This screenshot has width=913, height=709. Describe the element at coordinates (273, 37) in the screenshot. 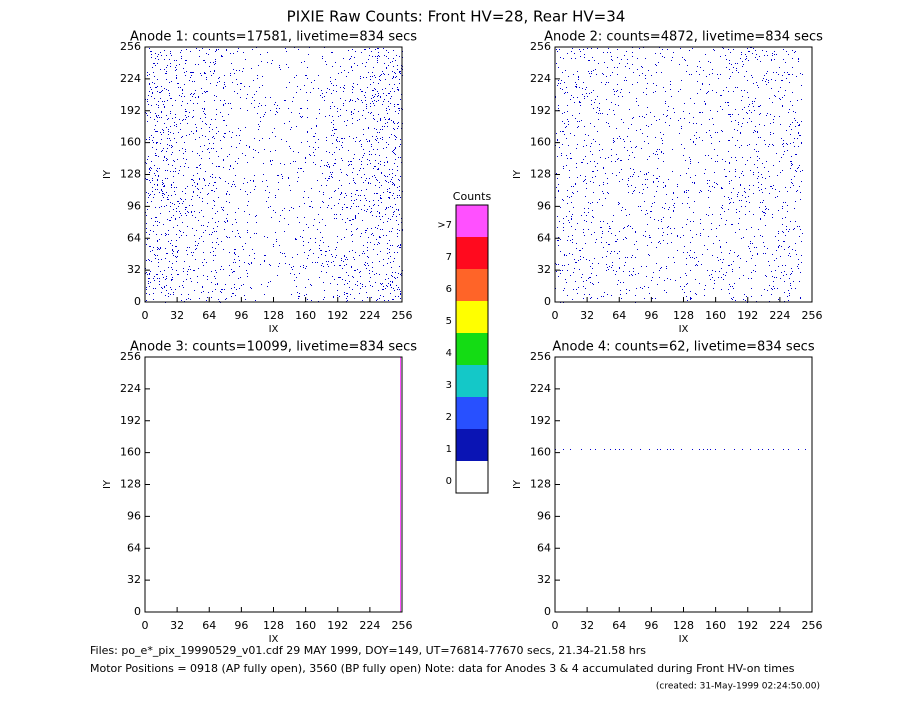

I see `panel-title: Anode 1: counts=17581, livetime=834 secs` at that location.